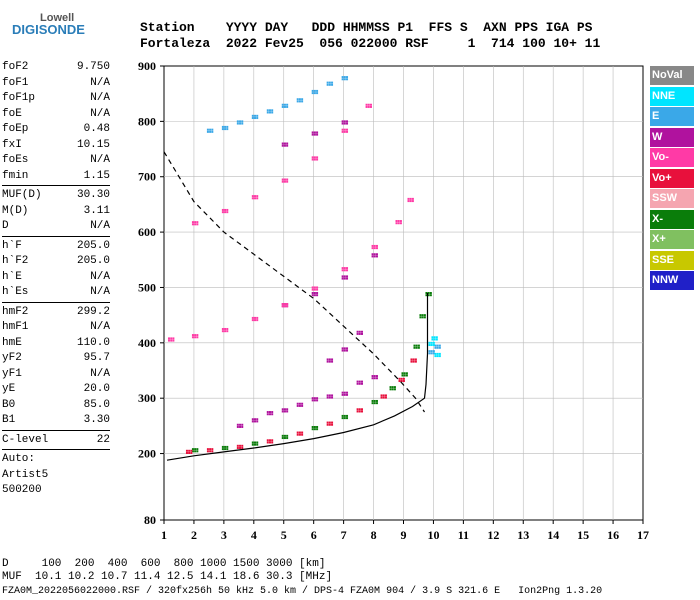  I want to click on param-value: 20.0, so click(96, 389).